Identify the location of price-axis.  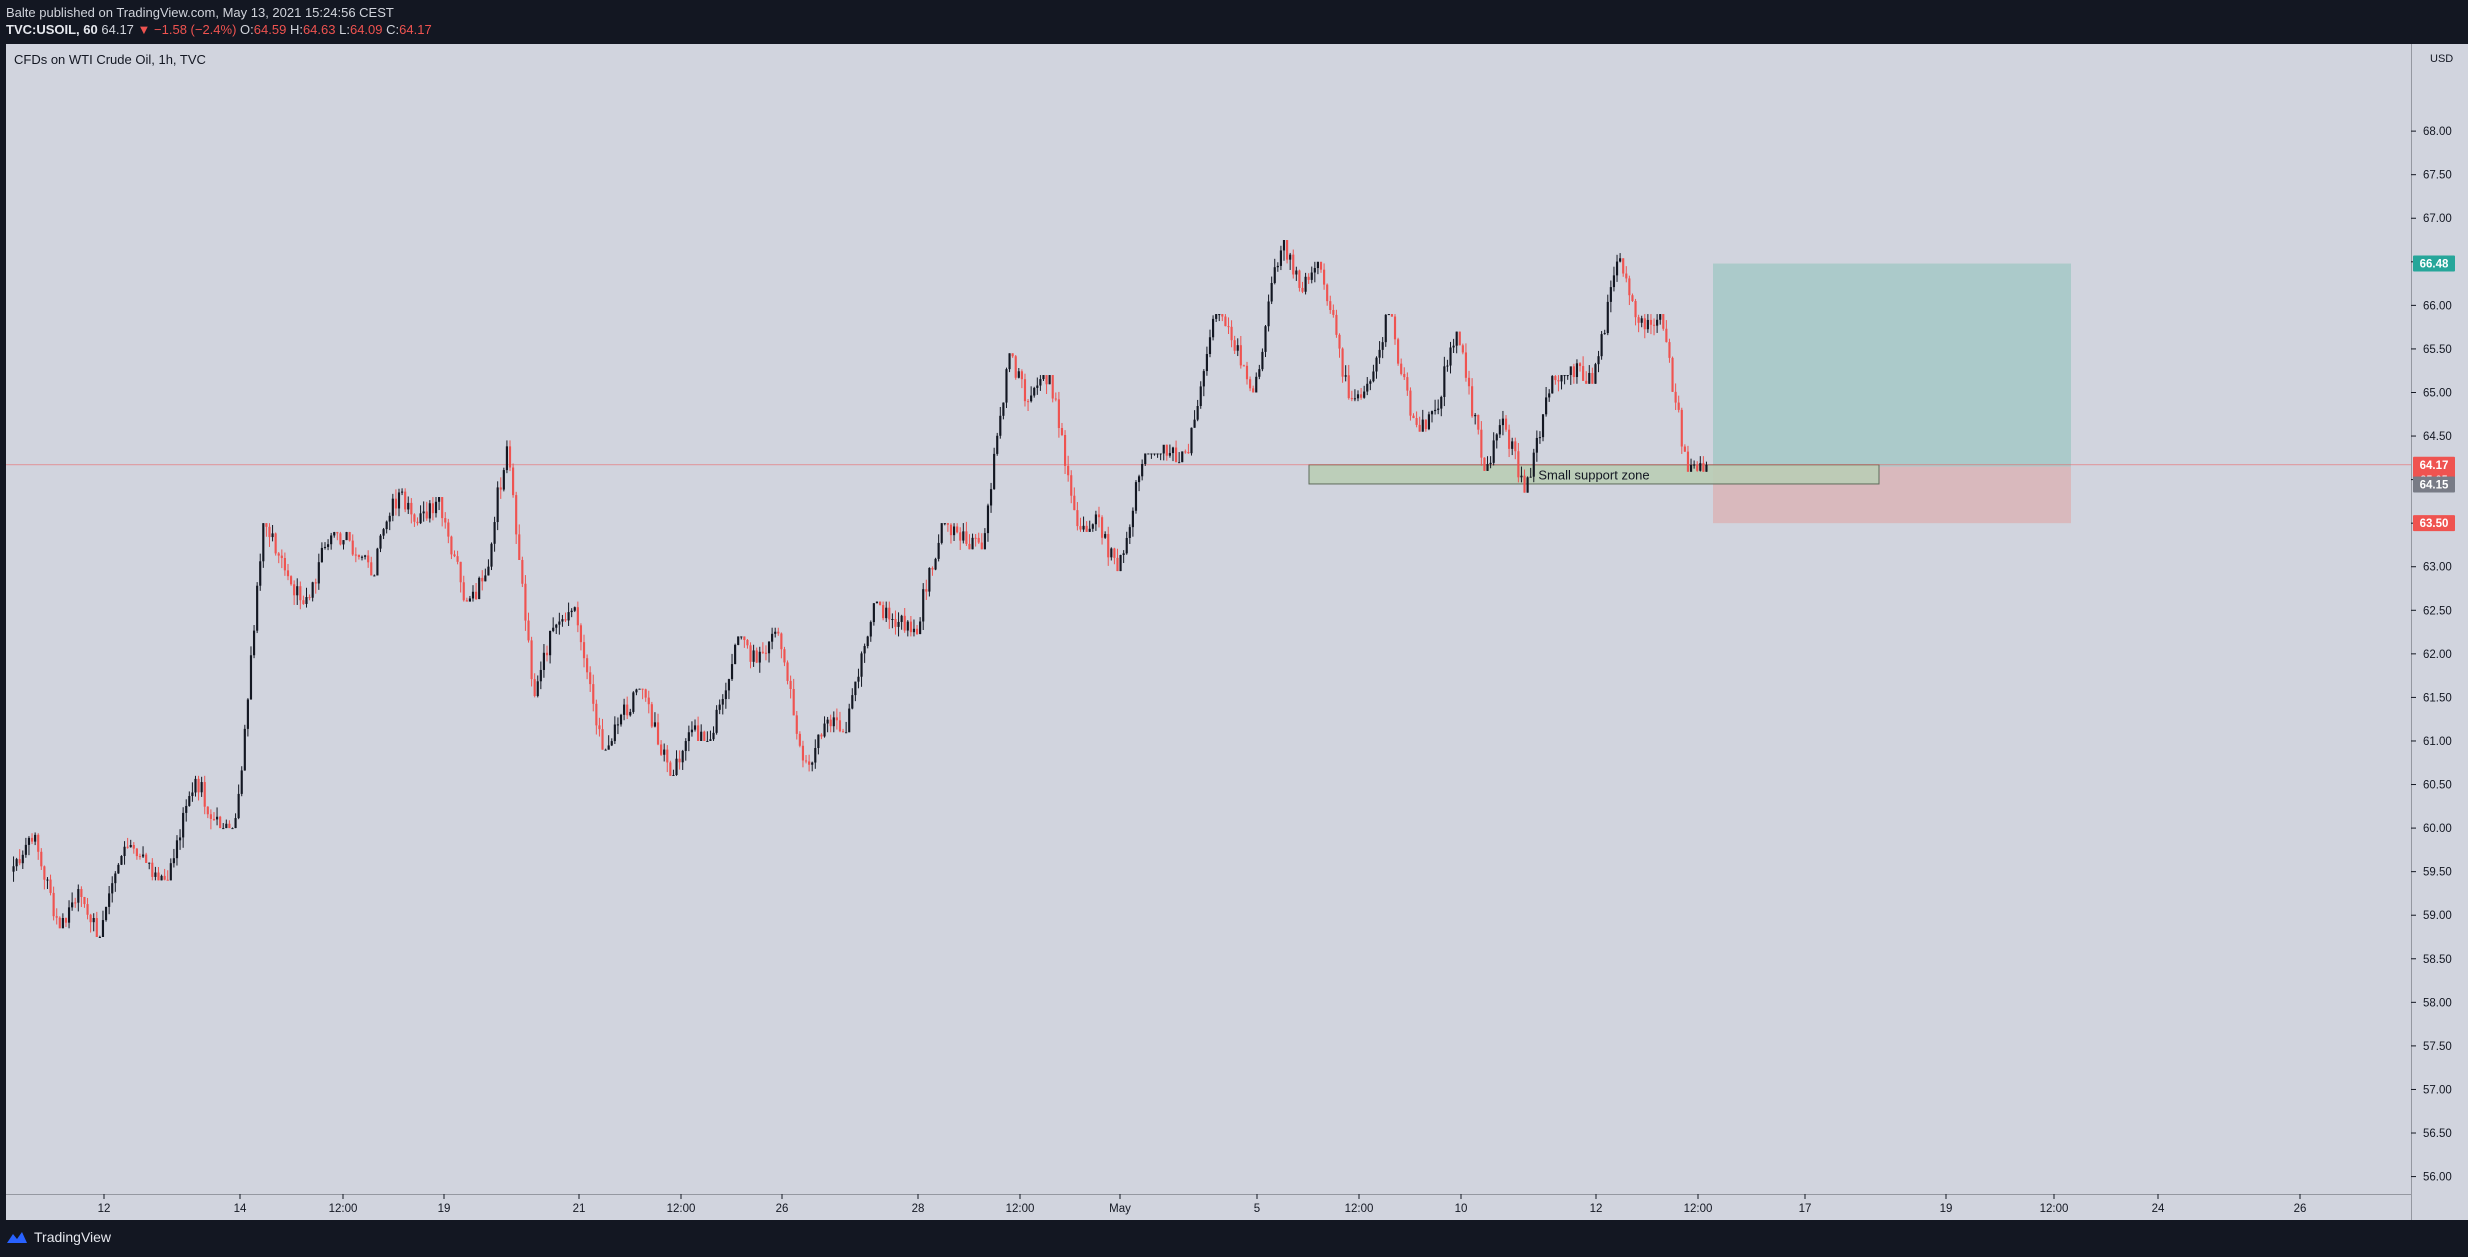
(2439, 632).